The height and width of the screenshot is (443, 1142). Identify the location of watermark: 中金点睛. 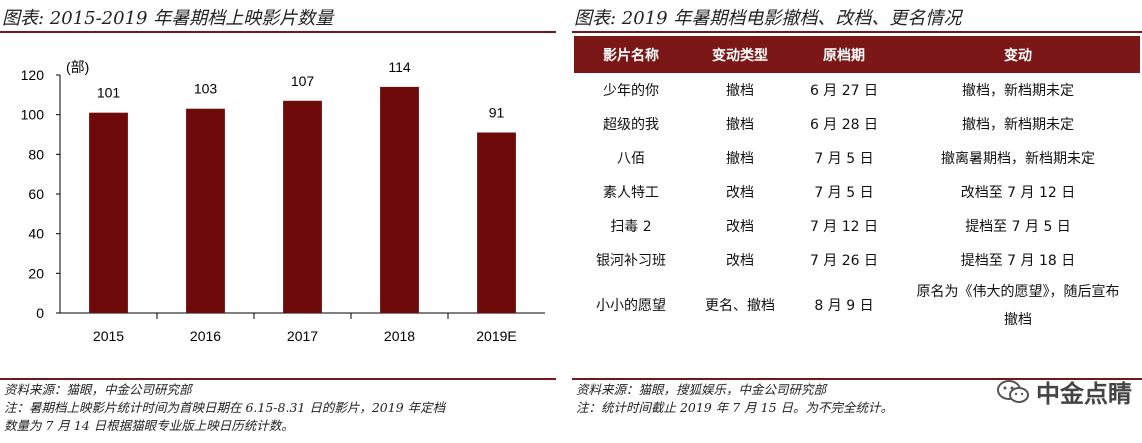
(1064, 391).